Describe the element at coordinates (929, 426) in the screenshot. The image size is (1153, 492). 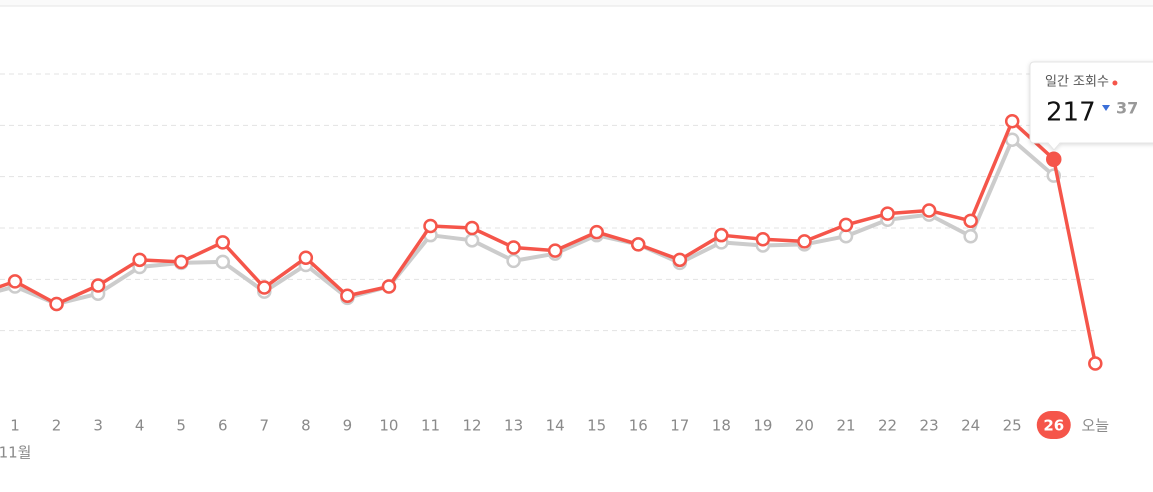
I see `x-tick-label: 23` at that location.